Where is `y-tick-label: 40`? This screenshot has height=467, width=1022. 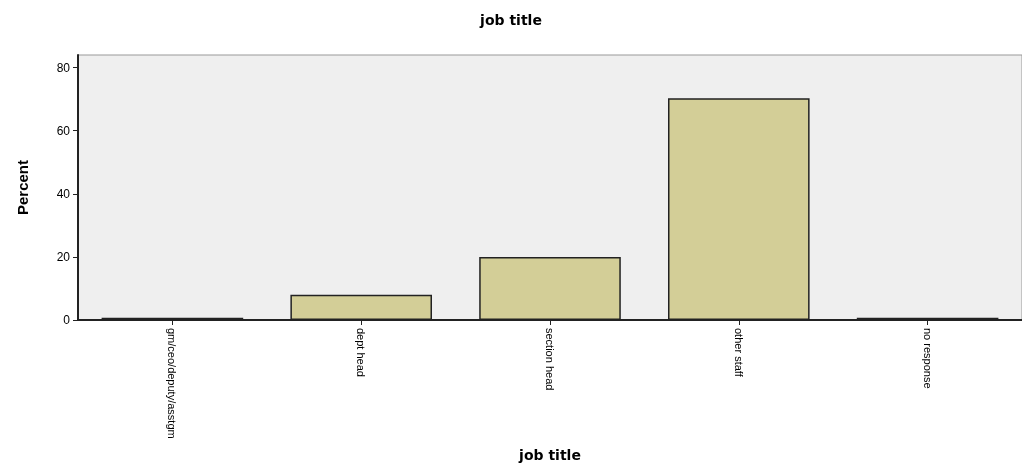
y-tick-label: 40 is located at coordinates (63, 193).